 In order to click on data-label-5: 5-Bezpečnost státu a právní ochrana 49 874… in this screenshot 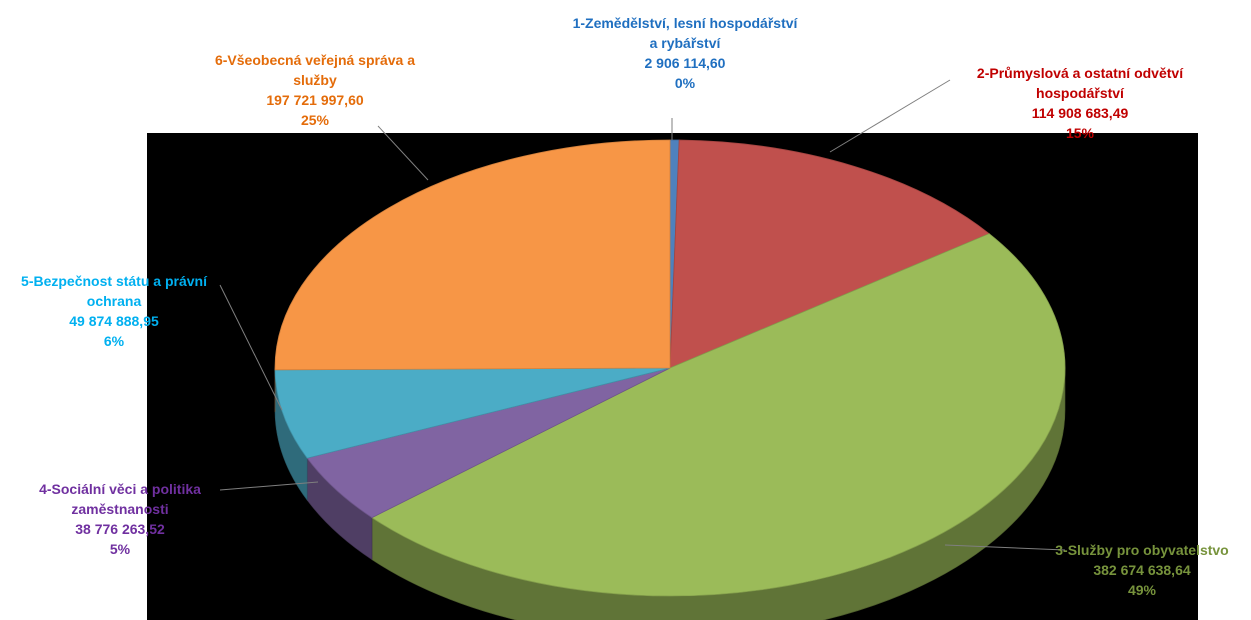, I will do `click(114, 311)`.